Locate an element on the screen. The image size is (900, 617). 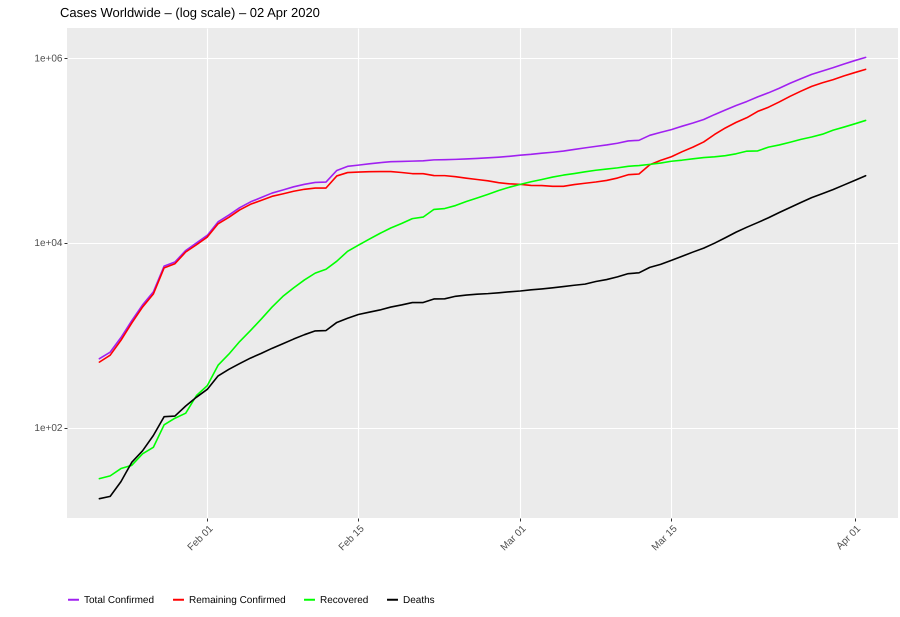
x-tick-label: Mar 01 is located at coordinates (513, 538).